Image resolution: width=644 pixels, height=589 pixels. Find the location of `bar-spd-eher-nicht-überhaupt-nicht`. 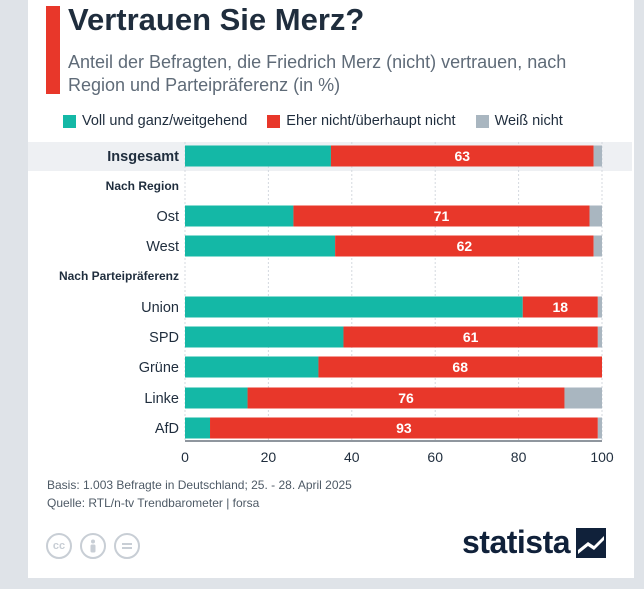

bar-spd-eher-nicht-überhaupt-nicht is located at coordinates (470, 337).